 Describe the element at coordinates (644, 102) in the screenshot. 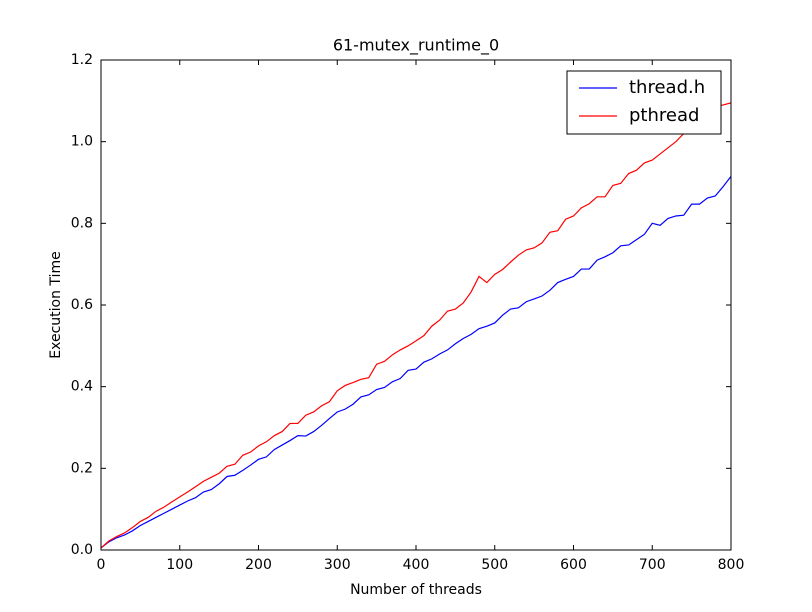

I see `legend-frame` at that location.